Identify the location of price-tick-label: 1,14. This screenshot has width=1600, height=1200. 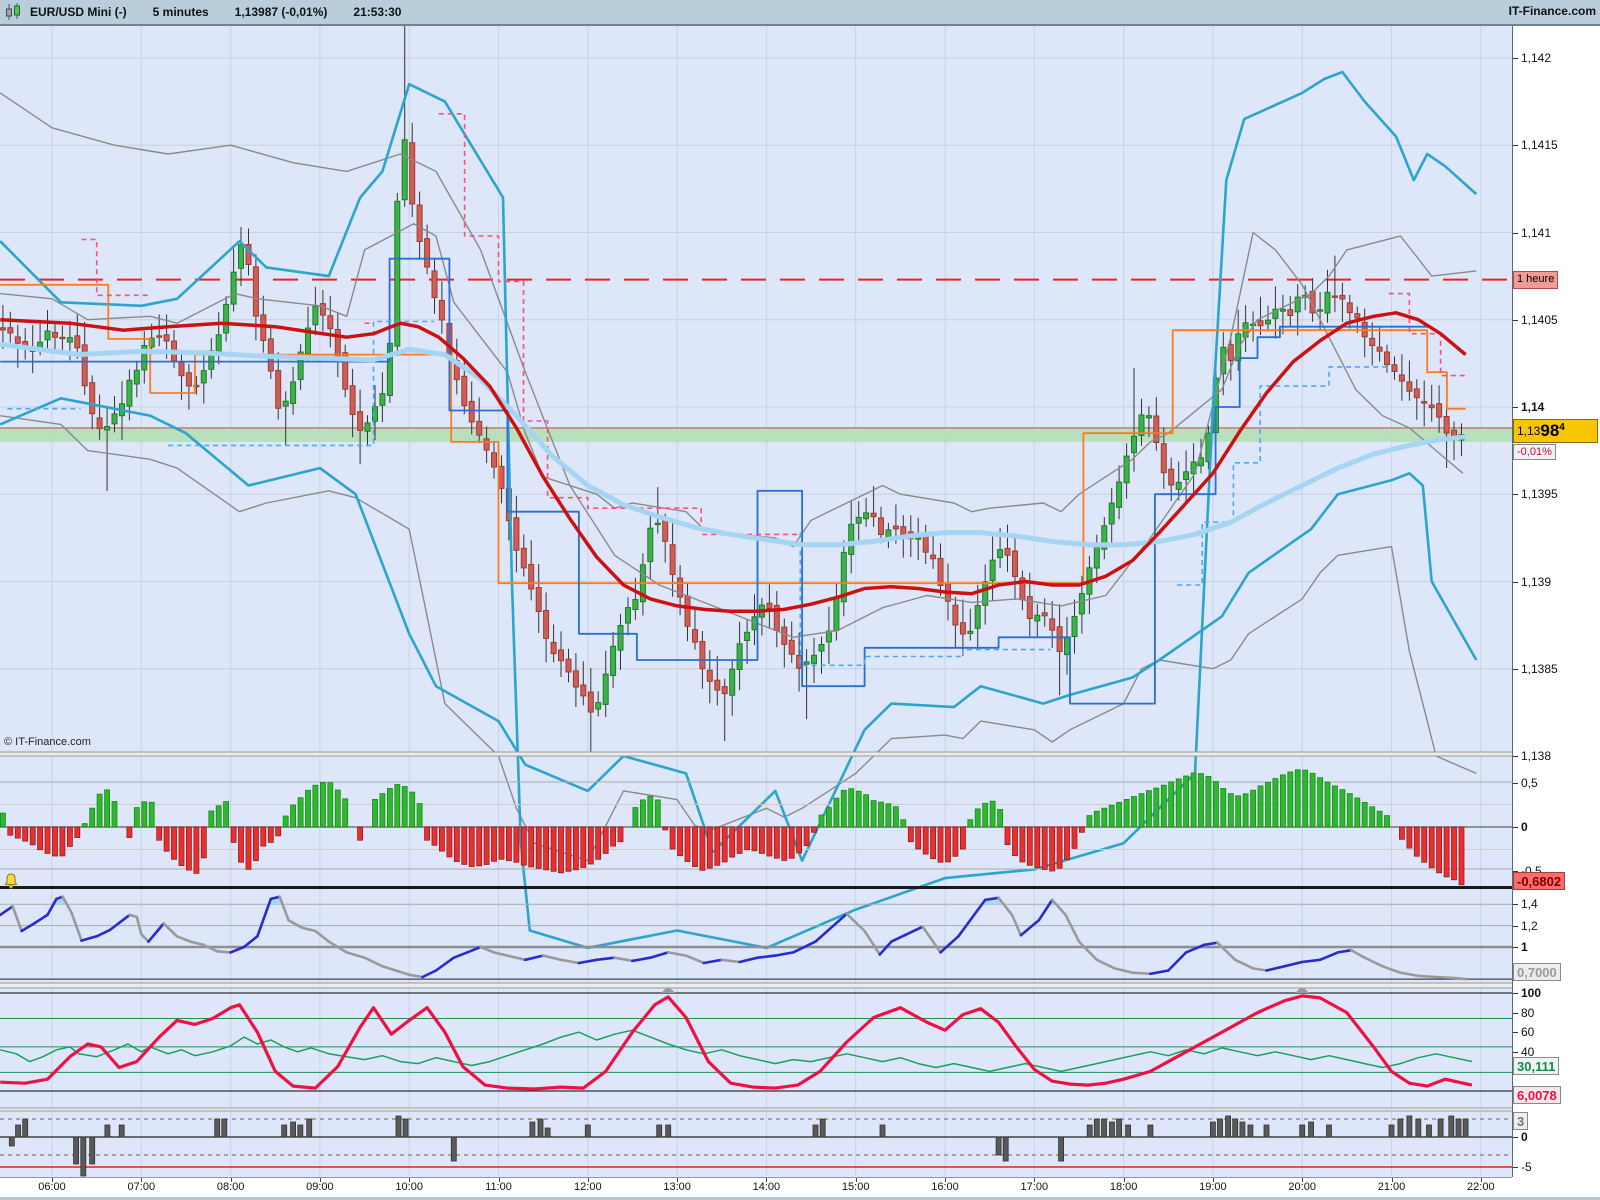
(1533, 407).